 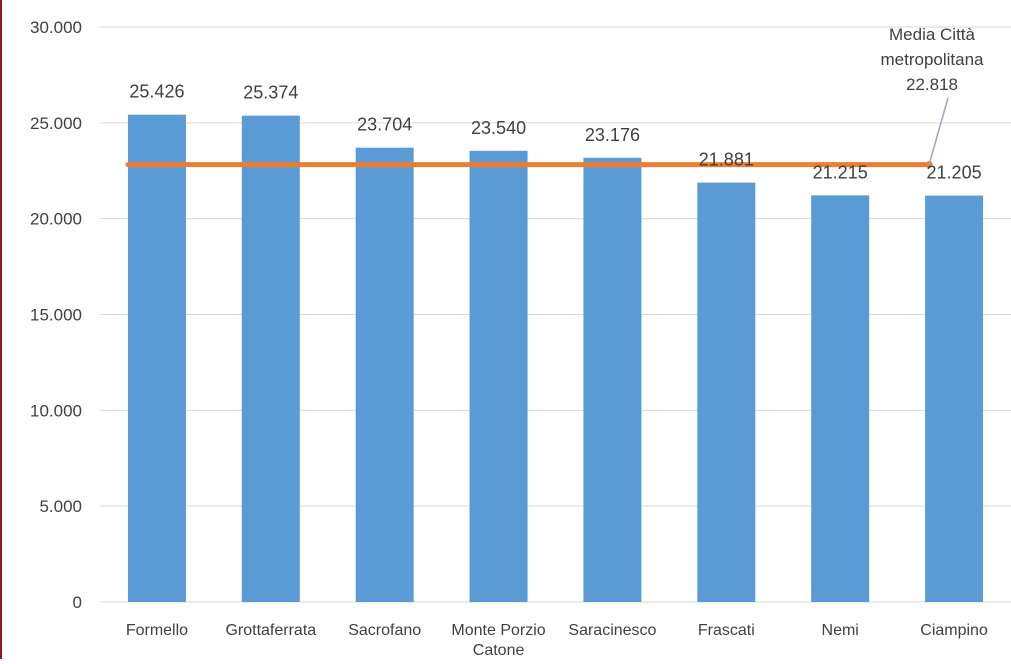 What do you see at coordinates (938, 131) in the screenshot?
I see `callout-leader-line` at bounding box center [938, 131].